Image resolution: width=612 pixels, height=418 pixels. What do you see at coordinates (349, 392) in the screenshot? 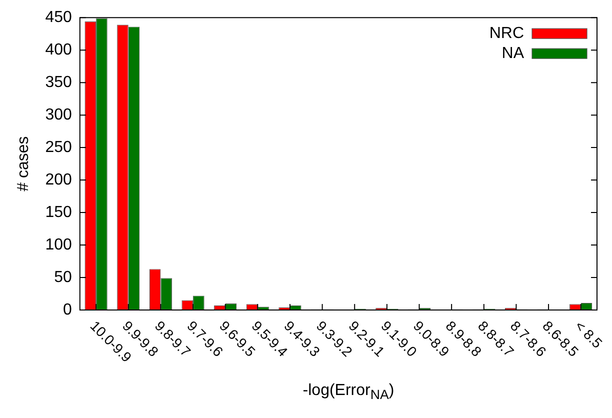
I see `x-axis-title: -log(Error$_{NA}$)` at bounding box center [349, 392].